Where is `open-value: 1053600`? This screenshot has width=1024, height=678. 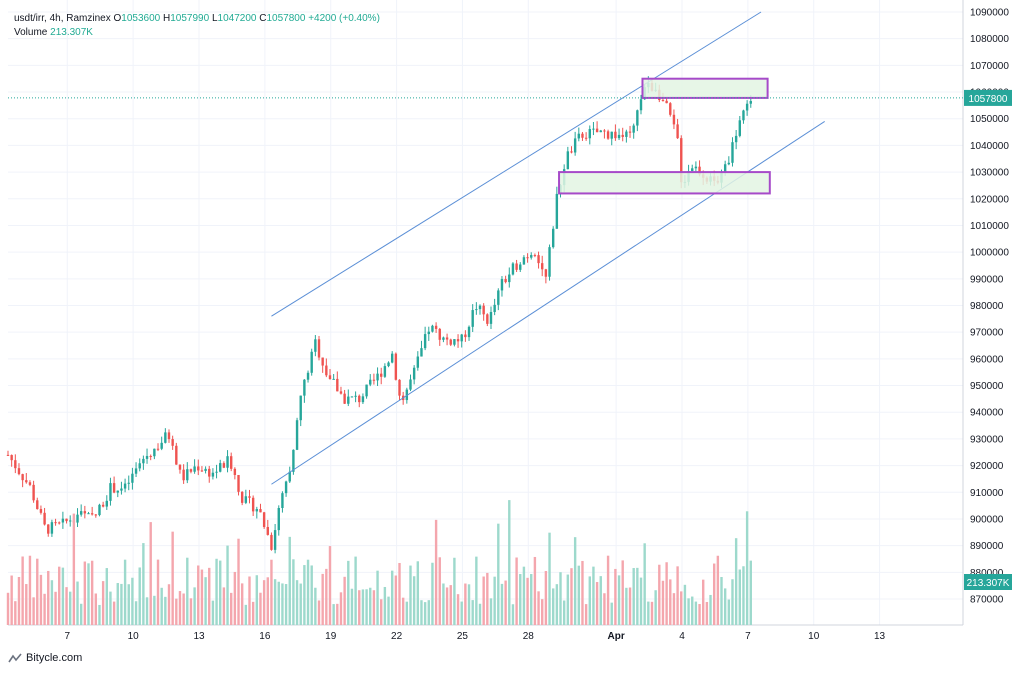
open-value: 1053600 is located at coordinates (141, 18).